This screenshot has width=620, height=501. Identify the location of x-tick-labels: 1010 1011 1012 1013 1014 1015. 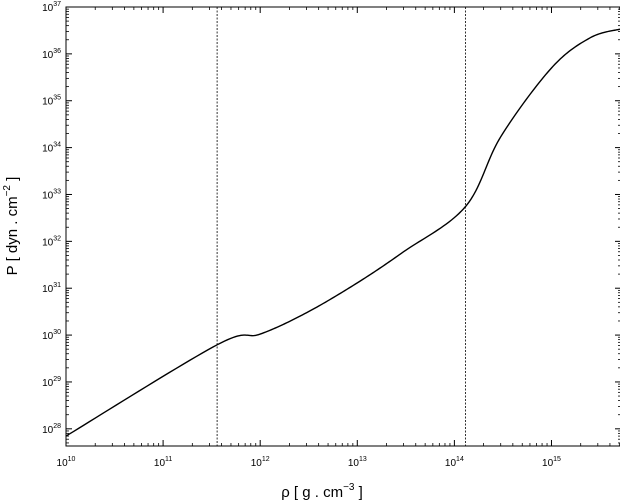
(309, 462).